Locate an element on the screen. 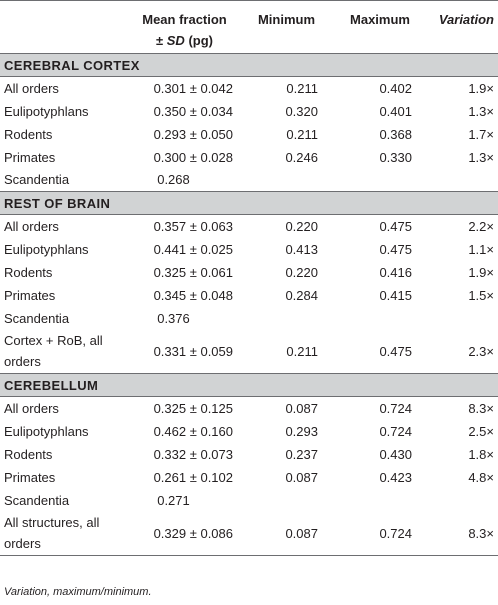 The height and width of the screenshot is (605, 498). maximum-cell: 0.430 is located at coordinates (395, 454).